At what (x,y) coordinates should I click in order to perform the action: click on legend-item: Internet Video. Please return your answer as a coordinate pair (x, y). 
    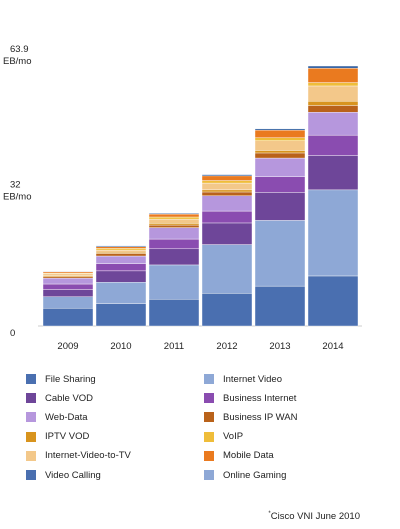
    Looking at the image, I should click on (243, 379).